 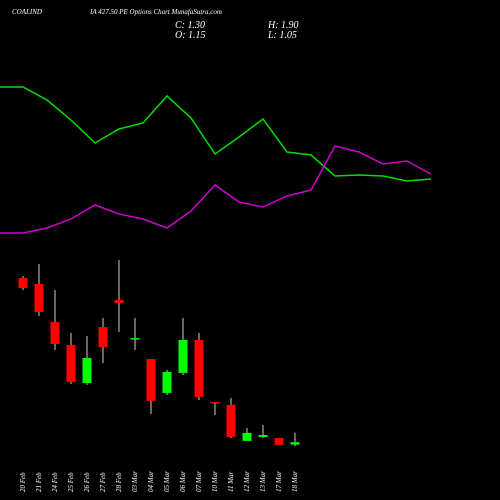 What do you see at coordinates (71, 482) in the screenshot?
I see `x-tick-label: 25 Feb` at bounding box center [71, 482].